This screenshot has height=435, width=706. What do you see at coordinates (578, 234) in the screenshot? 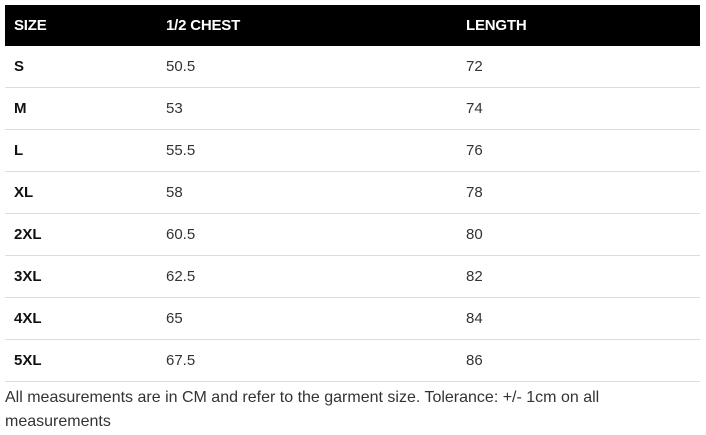
I see `measurement-cell: 80` at bounding box center [578, 234].